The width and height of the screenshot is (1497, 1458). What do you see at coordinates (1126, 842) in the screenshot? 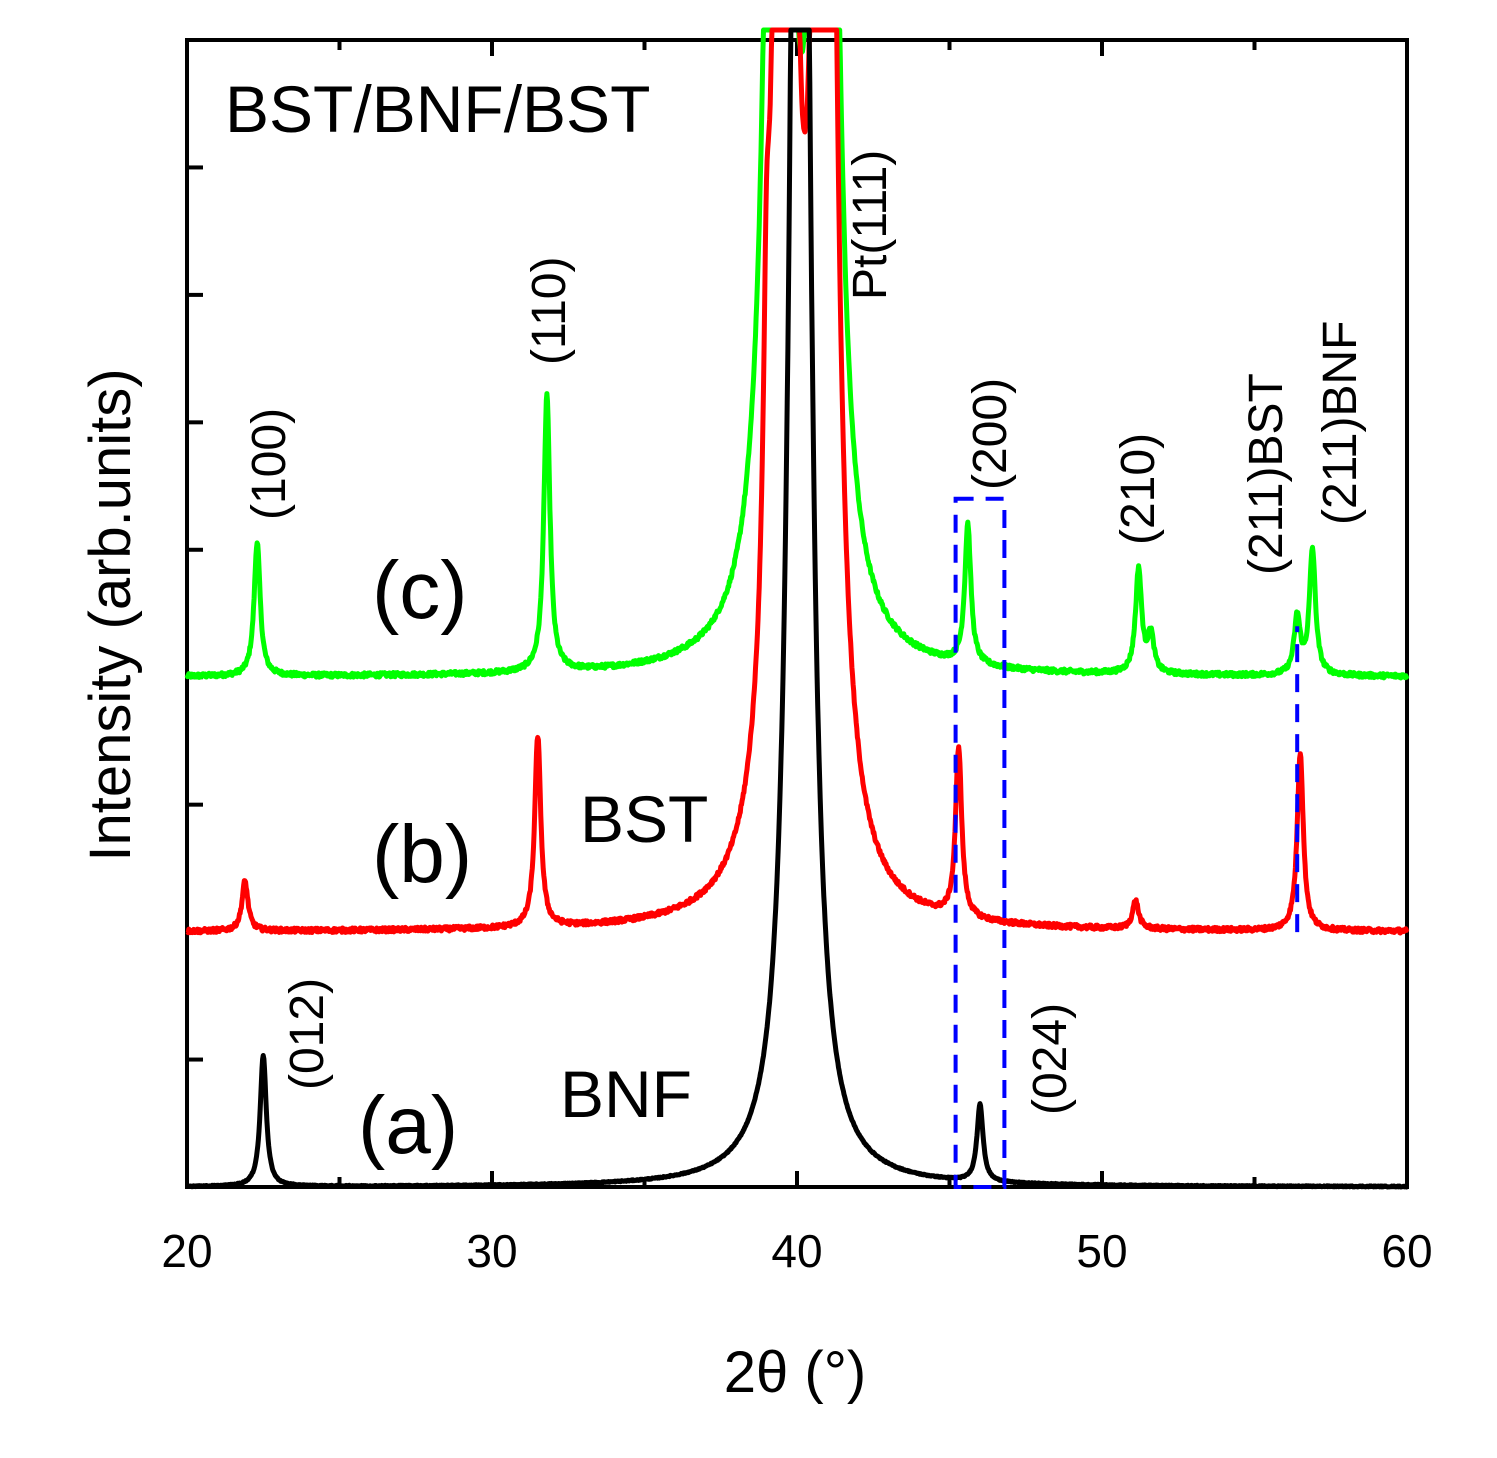
I see `guide-group` at bounding box center [1126, 842].